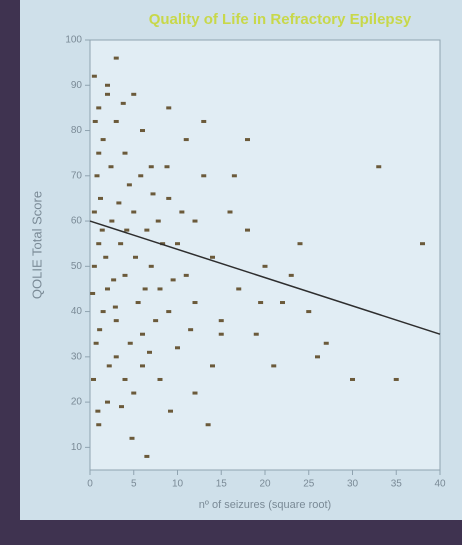  I want to click on y-tick-label: 90, so click(77, 85).